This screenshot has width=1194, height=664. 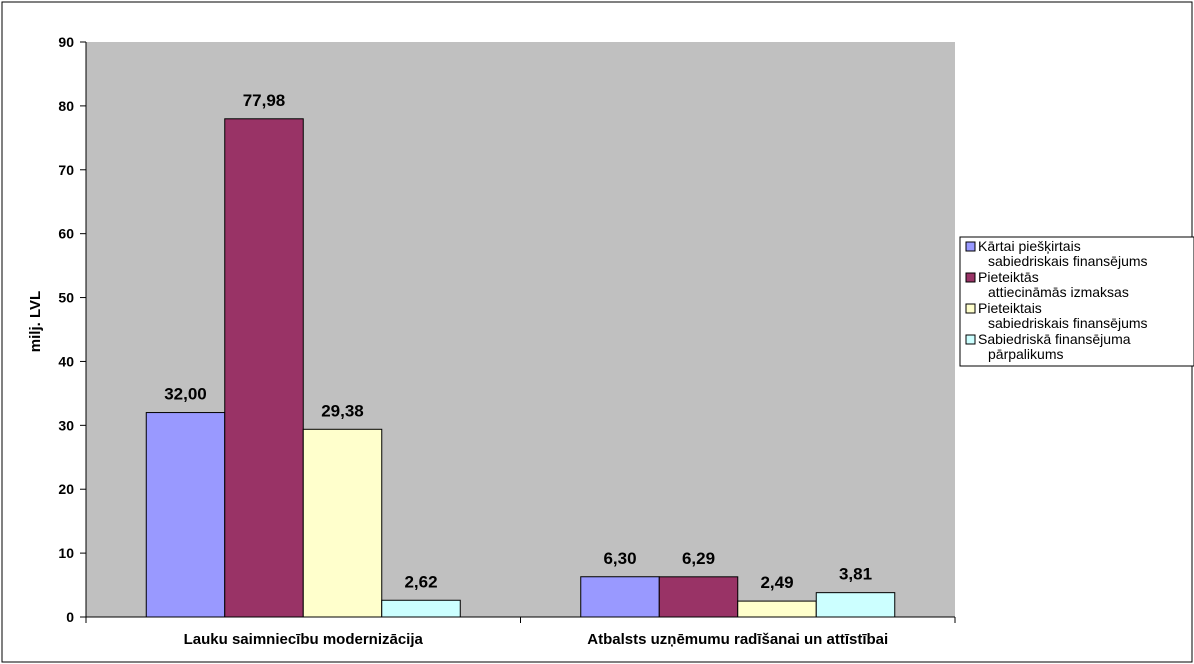 I want to click on legend-label: Sabiedriskā finansējuma, so click(x=1054, y=339).